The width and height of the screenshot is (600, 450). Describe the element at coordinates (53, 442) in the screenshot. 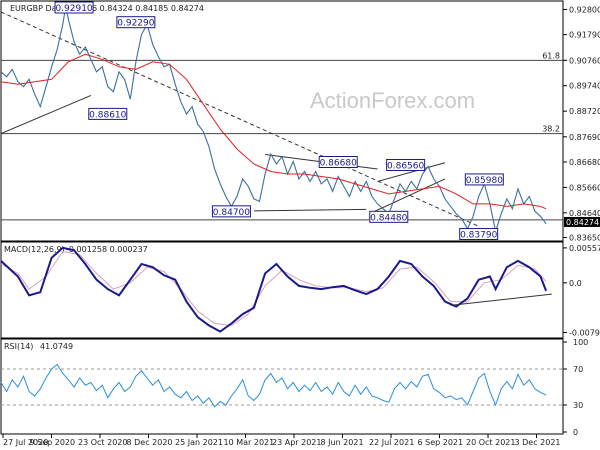

I see `x-tick-label: 9 Sep 2020` at that location.